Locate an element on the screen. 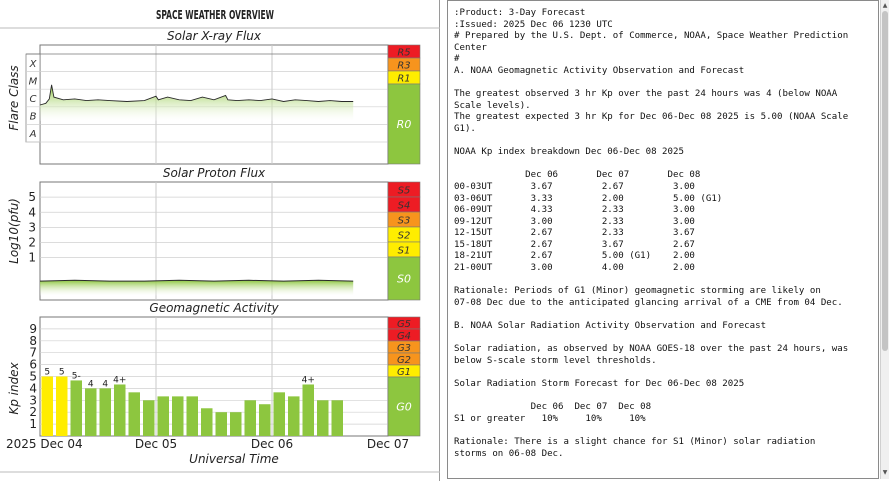 This screenshot has height=481, width=890. date-label: Dec 06 is located at coordinates (272, 444).